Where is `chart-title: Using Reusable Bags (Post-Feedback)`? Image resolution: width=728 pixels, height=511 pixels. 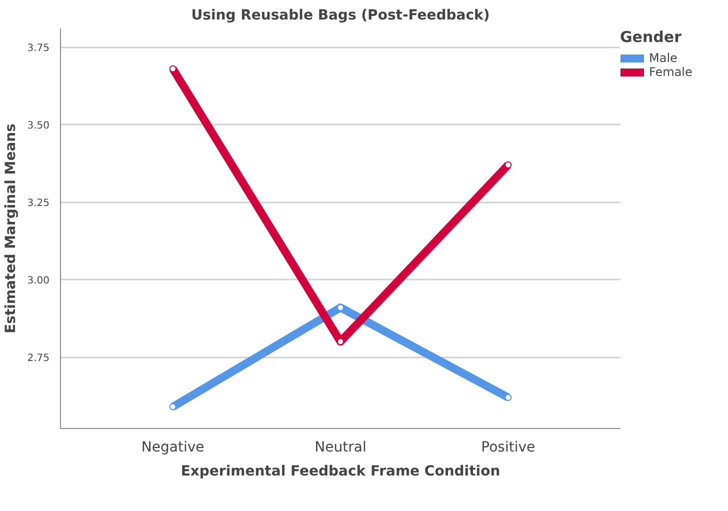 chart-title: Using Reusable Bags (Post-Feedback) is located at coordinates (340, 16).